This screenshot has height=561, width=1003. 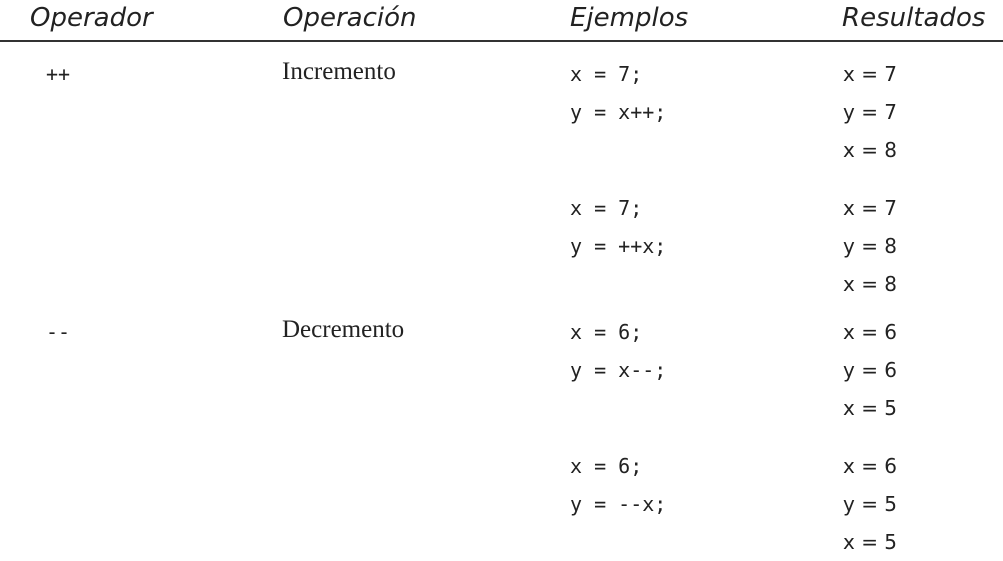 What do you see at coordinates (58, 74) in the screenshot?
I see `operator-increment: ++` at bounding box center [58, 74].